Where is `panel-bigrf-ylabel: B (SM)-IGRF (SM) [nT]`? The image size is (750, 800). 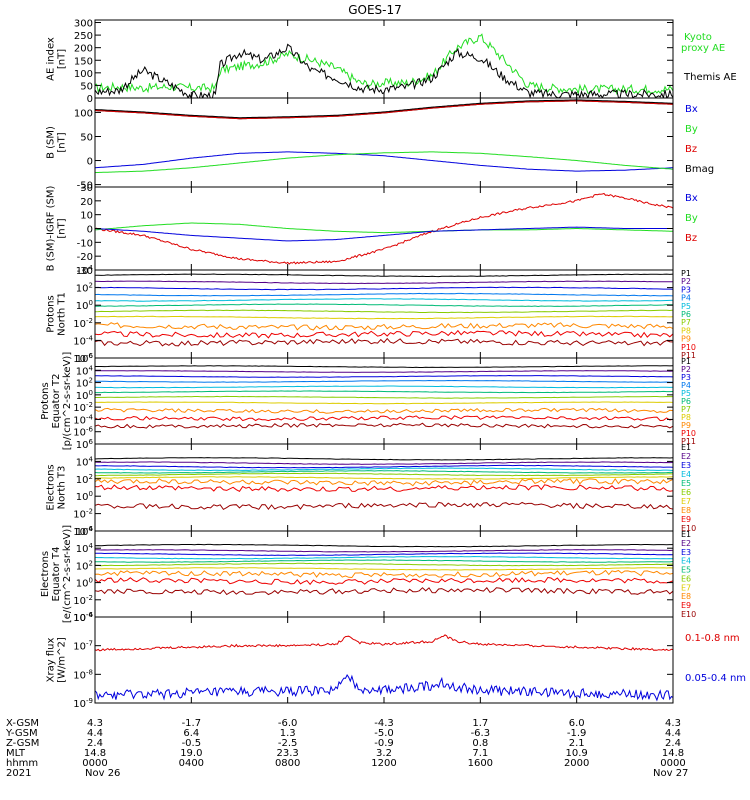 panel-bigrf-ylabel: B (SM)-IGRF (SM) [nT] is located at coordinates (57, 229).